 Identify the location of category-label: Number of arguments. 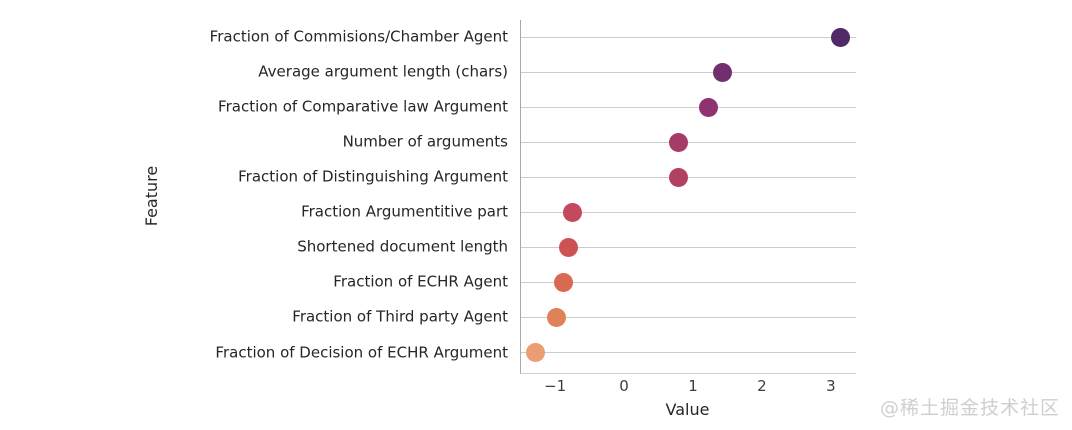
(425, 141).